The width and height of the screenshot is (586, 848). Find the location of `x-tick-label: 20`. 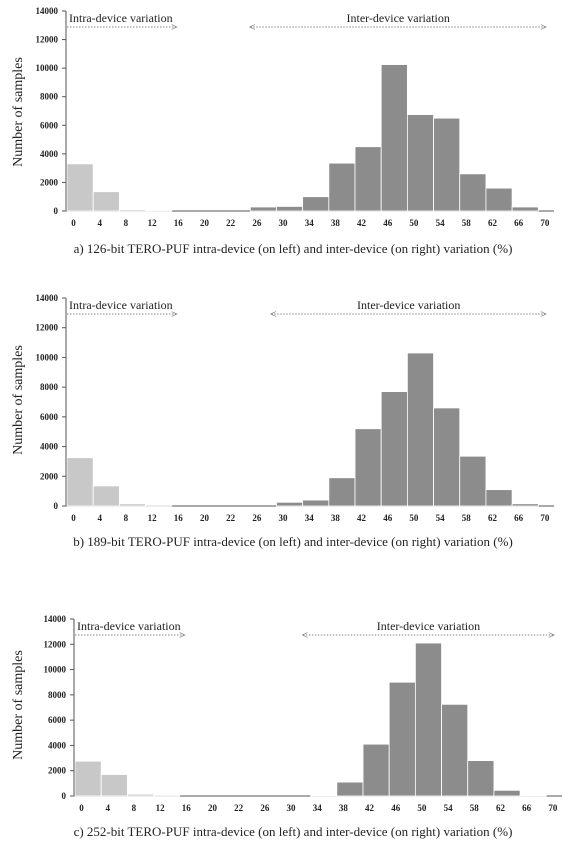

x-tick-label: 20 is located at coordinates (205, 518).